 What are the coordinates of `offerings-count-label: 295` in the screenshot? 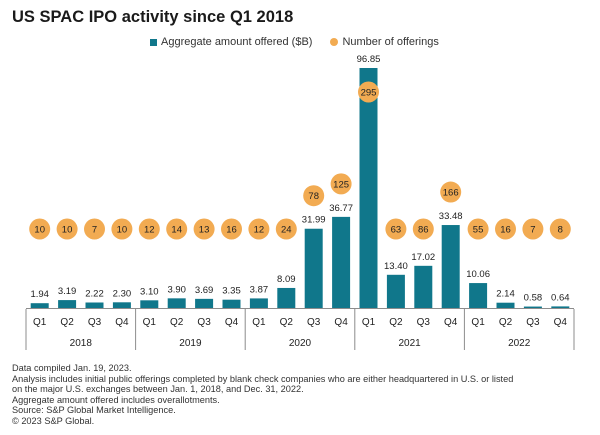 It's located at (369, 93).